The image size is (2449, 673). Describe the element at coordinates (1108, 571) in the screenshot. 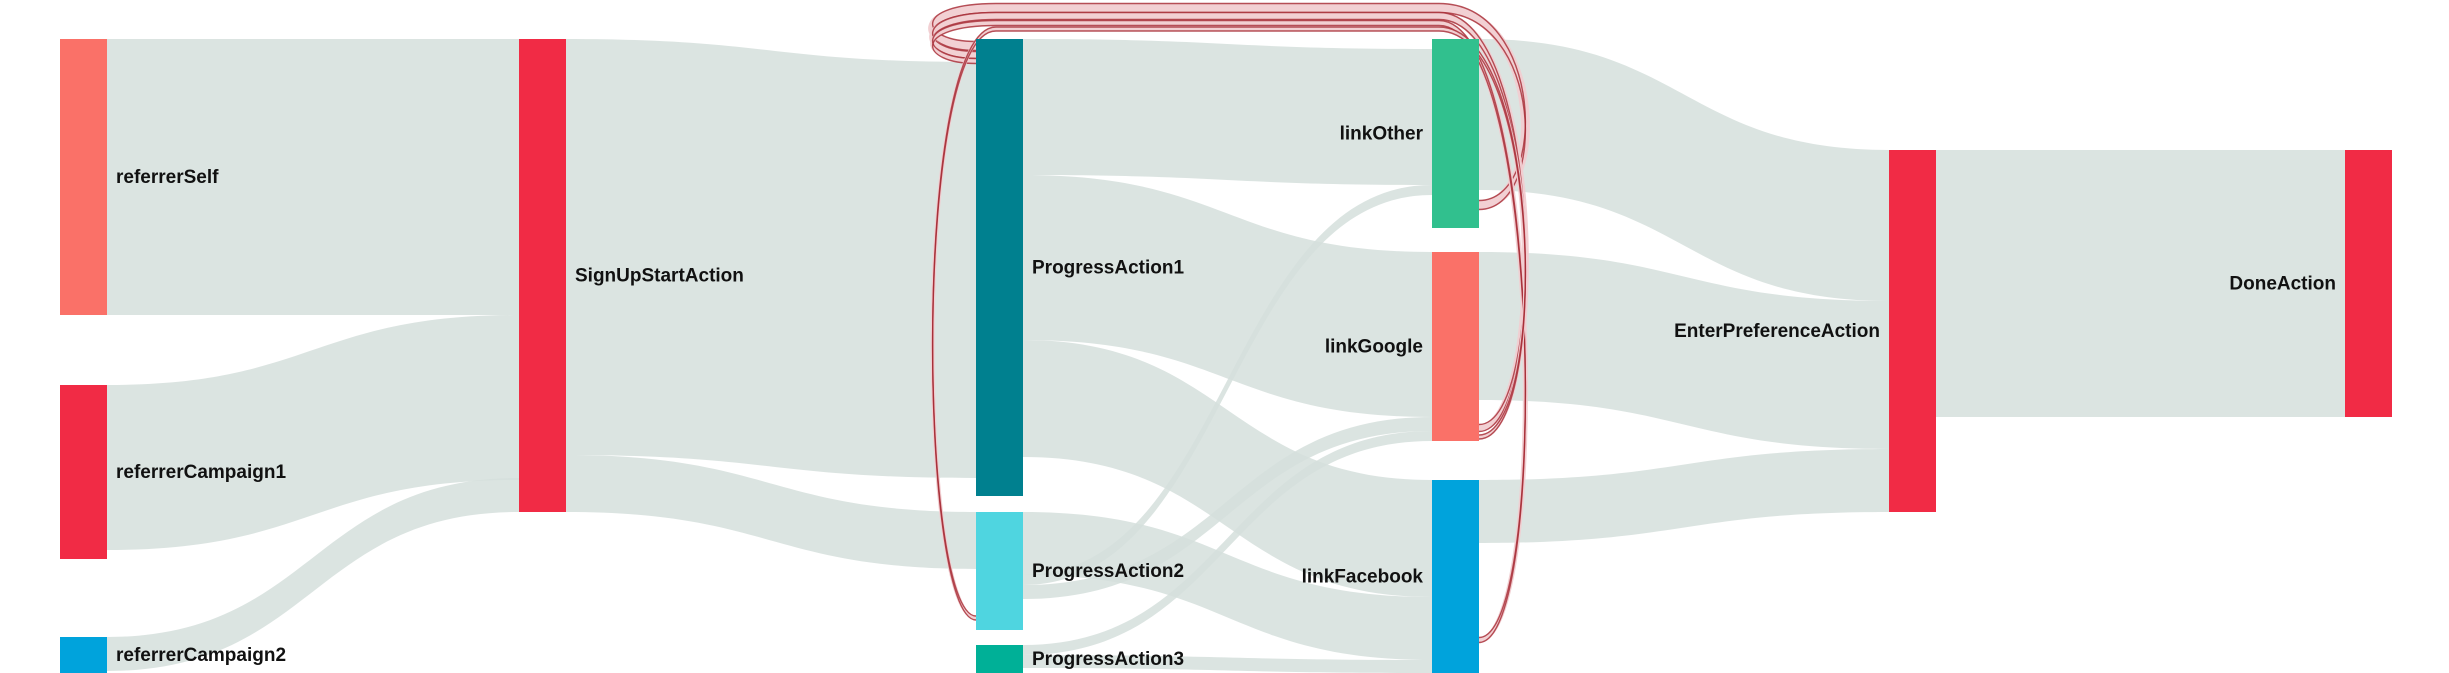

I see `node-label-ProgressAction2: ProgressAction2` at that location.